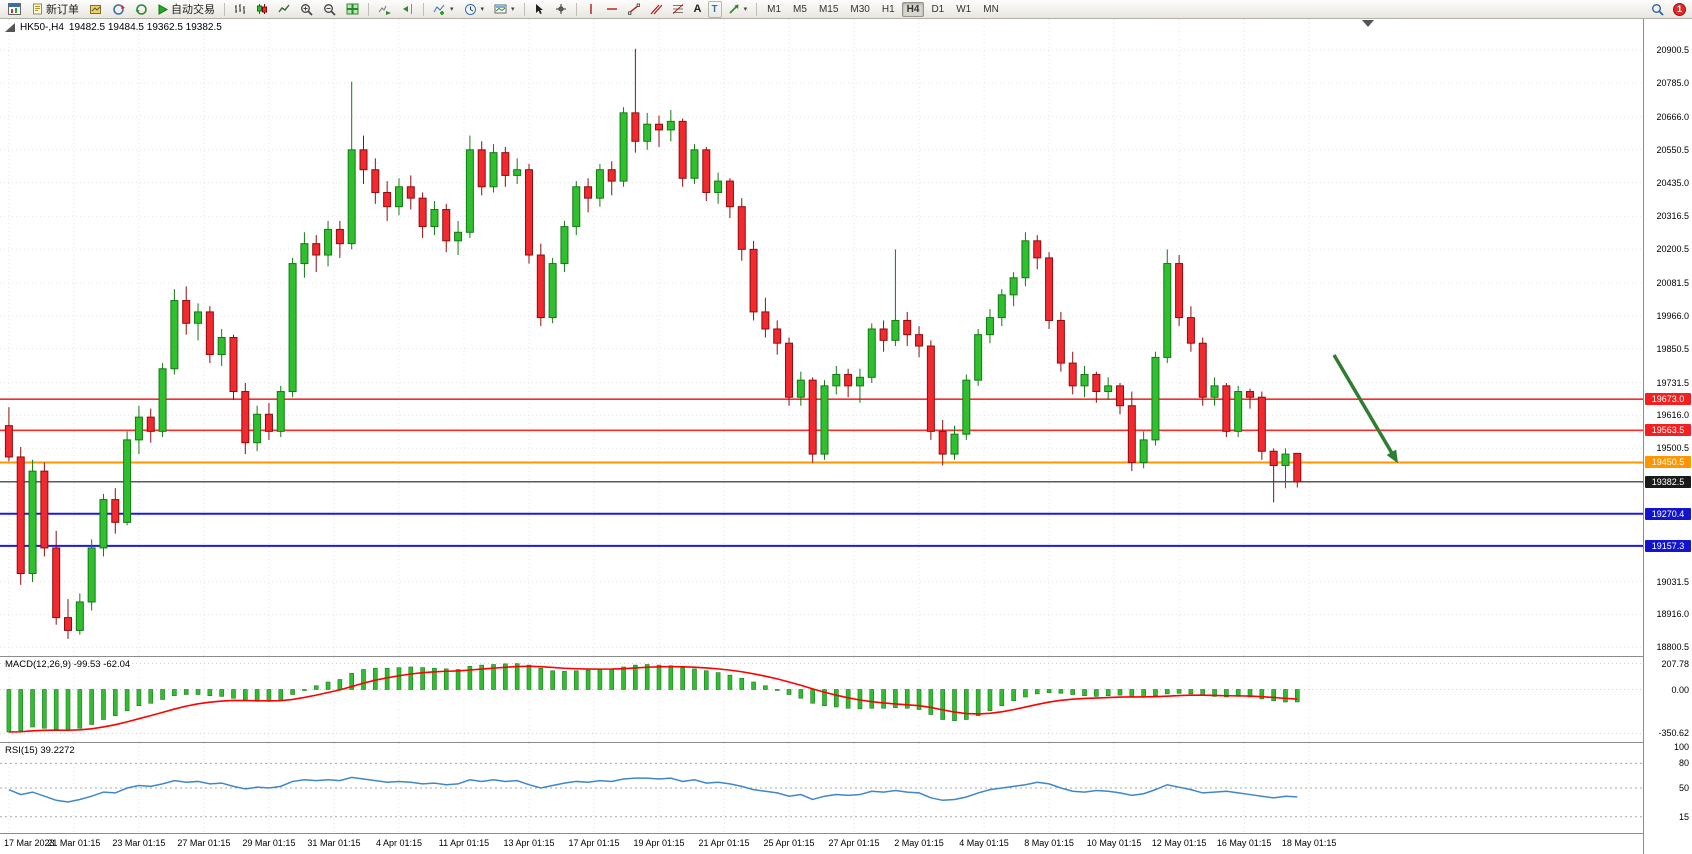 Image resolution: width=1692 pixels, height=854 pixels. What do you see at coordinates (204, 843) in the screenshot?
I see `time-label: 27 Mar 01:15` at bounding box center [204, 843].